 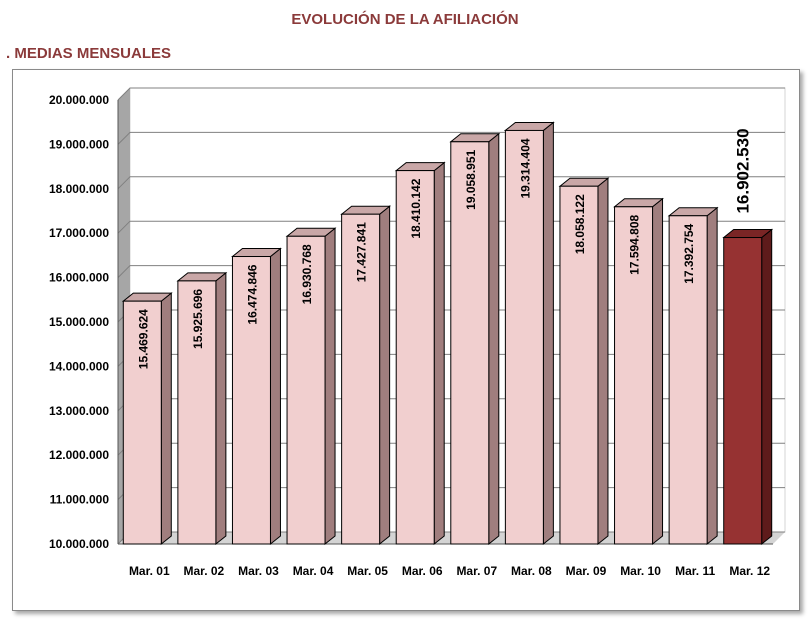 I want to click on data-label: 16.902.530, so click(x=743, y=170).